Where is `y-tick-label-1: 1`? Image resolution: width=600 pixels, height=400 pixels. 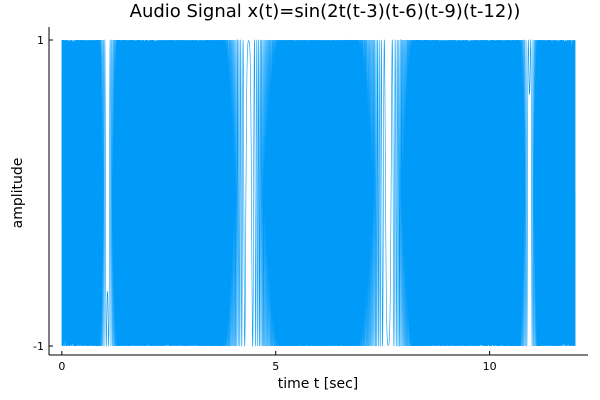
y-tick-label-1: 1 is located at coordinates (40, 40).